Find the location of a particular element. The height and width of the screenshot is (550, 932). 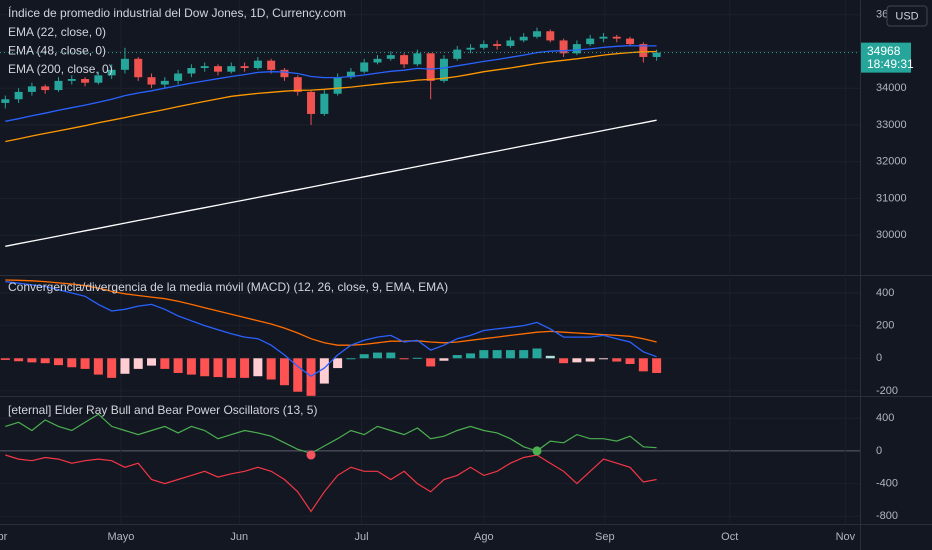

y-tick-label: 30000 is located at coordinates (891, 235).